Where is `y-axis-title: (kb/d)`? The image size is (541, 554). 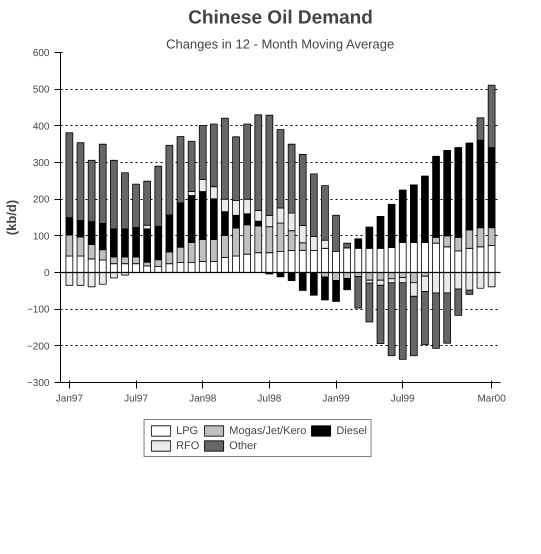
y-axis-title: (kb/d) is located at coordinates (11, 218).